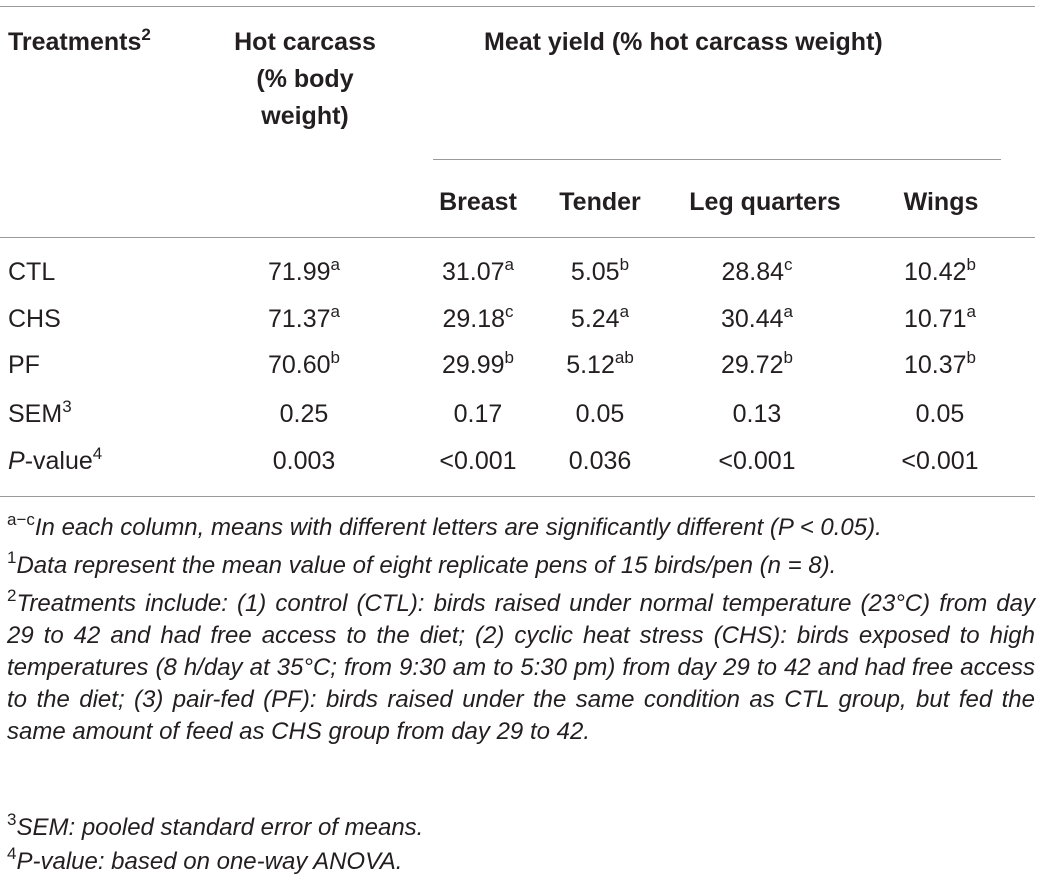 This screenshot has height=885, width=1042. I want to click on cell-value: 0.05, so click(600, 414).